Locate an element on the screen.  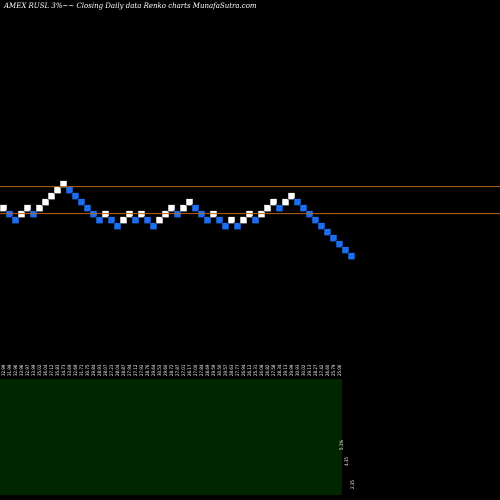
x-tick-label: 31.71 is located at coordinates (81, 370).